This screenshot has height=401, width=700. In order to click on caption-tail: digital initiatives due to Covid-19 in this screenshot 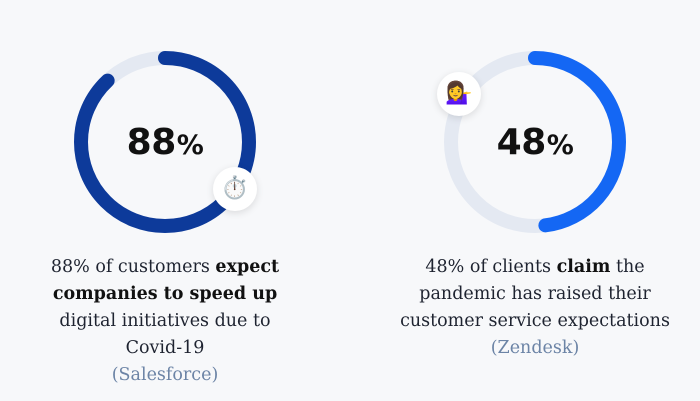, I will do `click(165, 334)`.